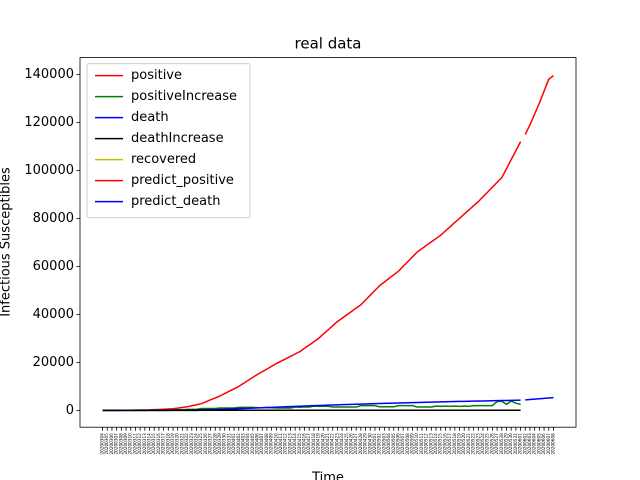 The image size is (640, 480). I want to click on x-tick-label: 20200506, so click(397, 444).